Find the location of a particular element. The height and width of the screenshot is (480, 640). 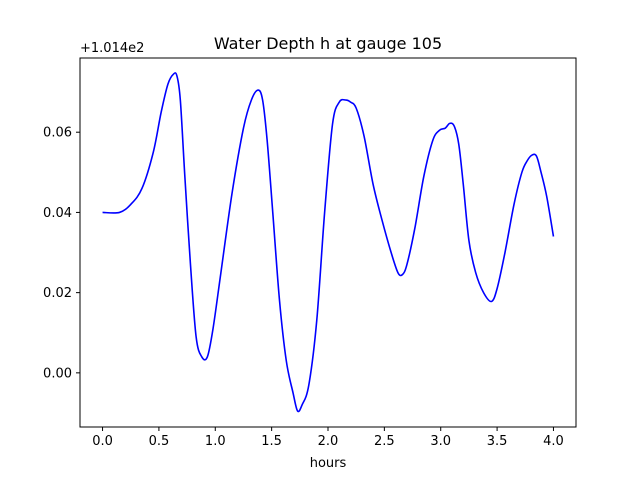

x-tick-label: 4.0 is located at coordinates (553, 441).